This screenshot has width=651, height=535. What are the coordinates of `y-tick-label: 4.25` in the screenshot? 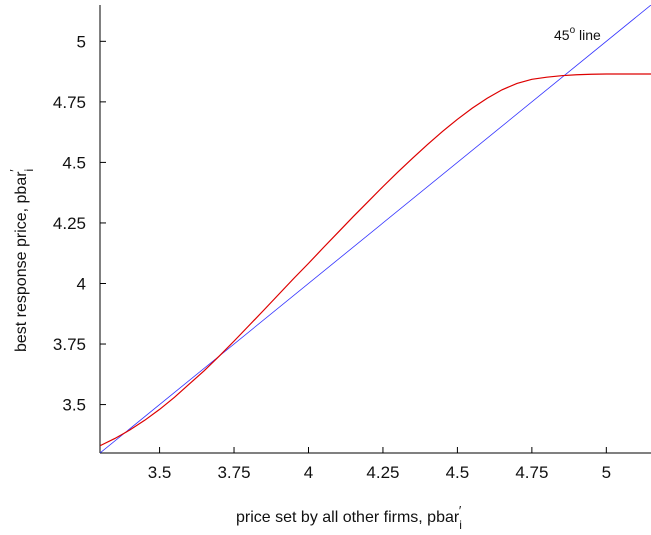 It's located at (69, 223).